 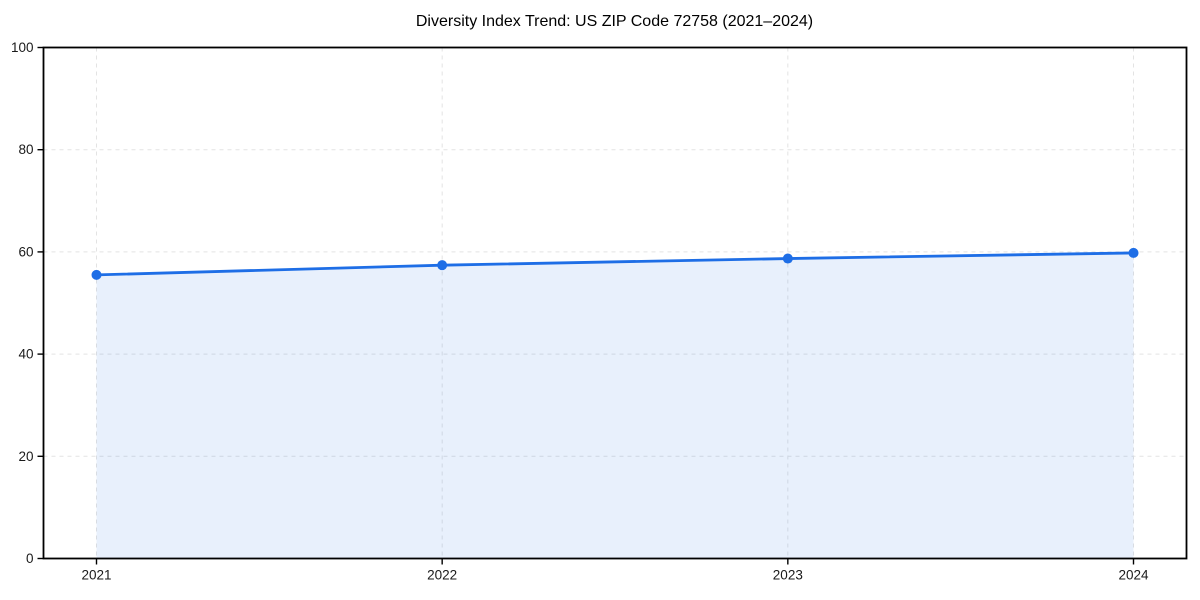 I want to click on y-tick-label: 60, so click(x=25, y=251).